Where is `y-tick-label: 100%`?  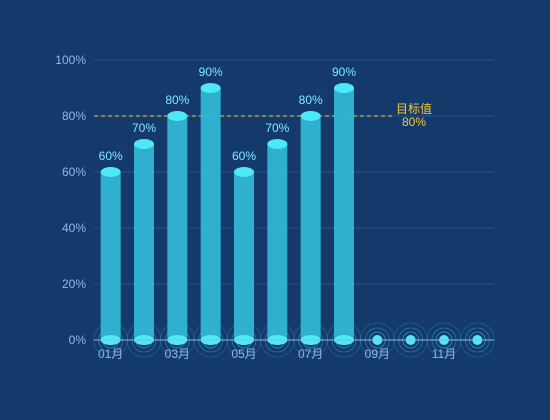
y-tick-label: 100% is located at coordinates (70, 60).